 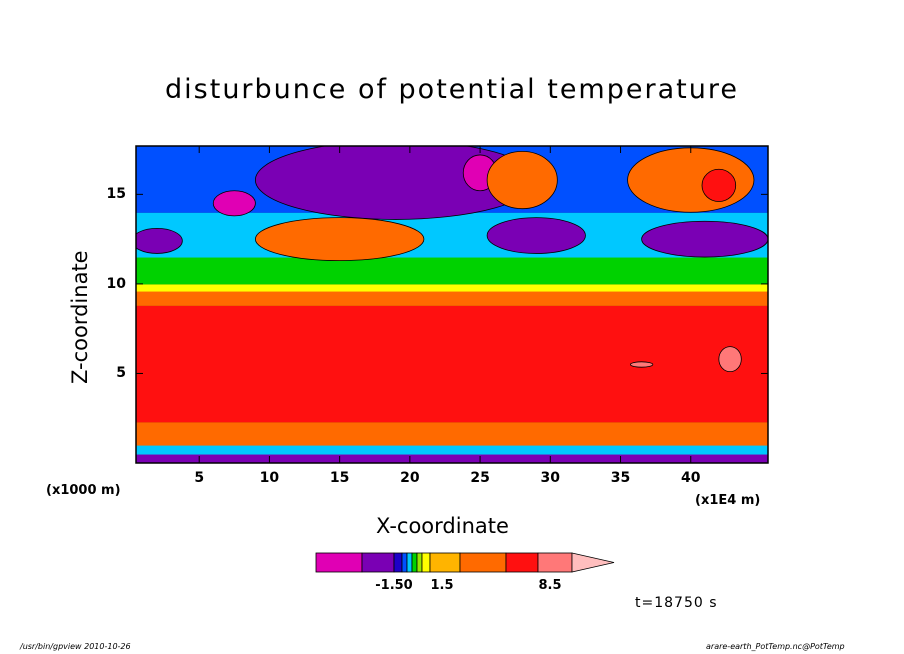 What do you see at coordinates (116, 283) in the screenshot?
I see `y-tick-label: 10` at bounding box center [116, 283].